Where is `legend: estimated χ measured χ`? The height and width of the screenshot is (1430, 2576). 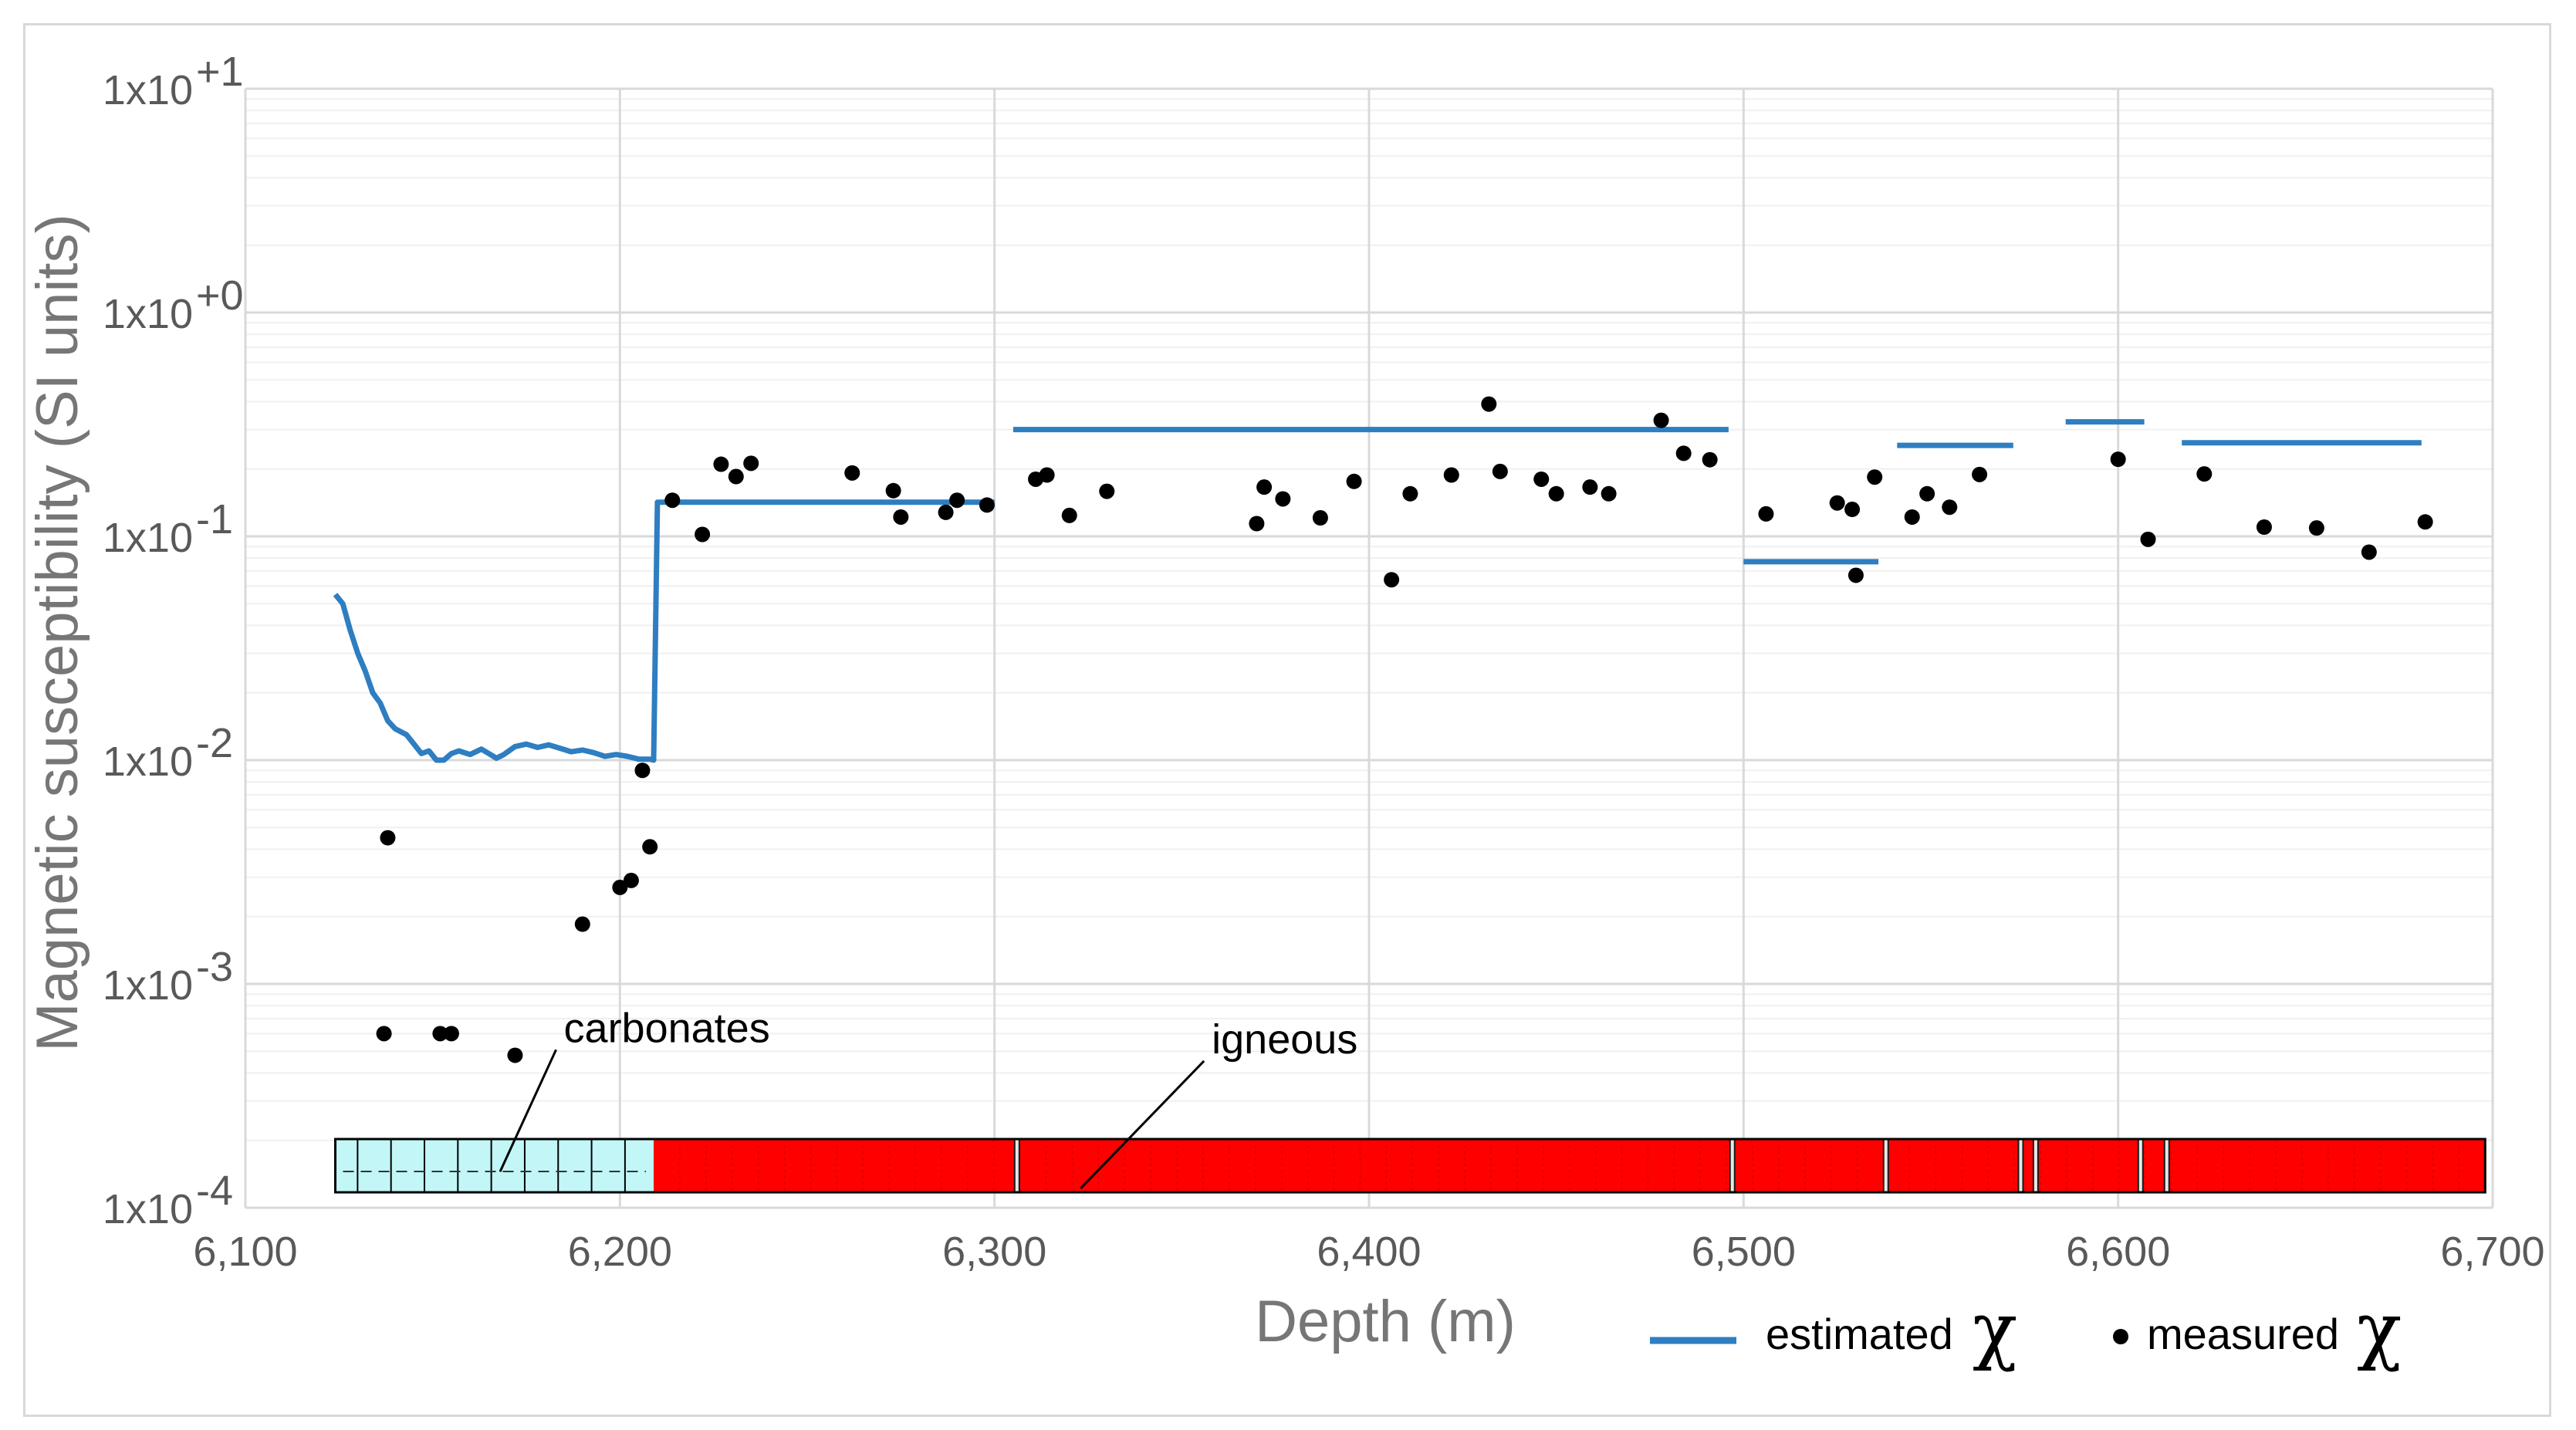 legend: estimated χ measured χ is located at coordinates (2026, 1329).